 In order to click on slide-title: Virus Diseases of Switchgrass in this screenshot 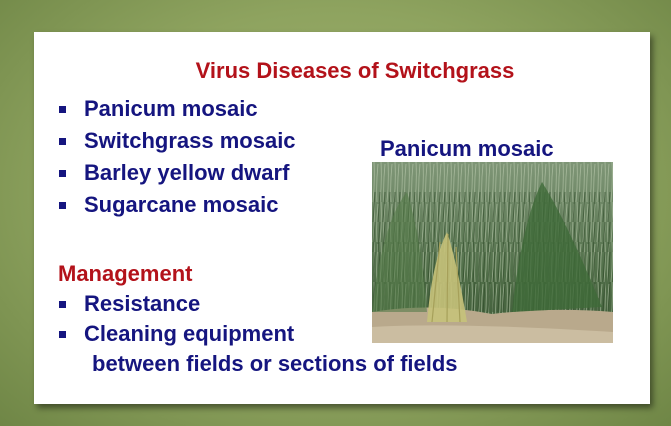, I will do `click(355, 70)`.